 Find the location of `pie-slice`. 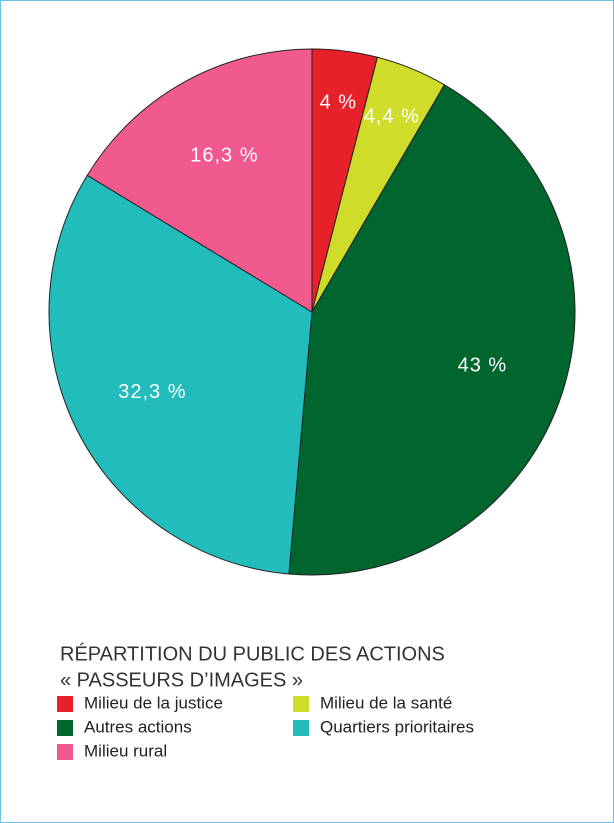

pie-slice is located at coordinates (199, 180).